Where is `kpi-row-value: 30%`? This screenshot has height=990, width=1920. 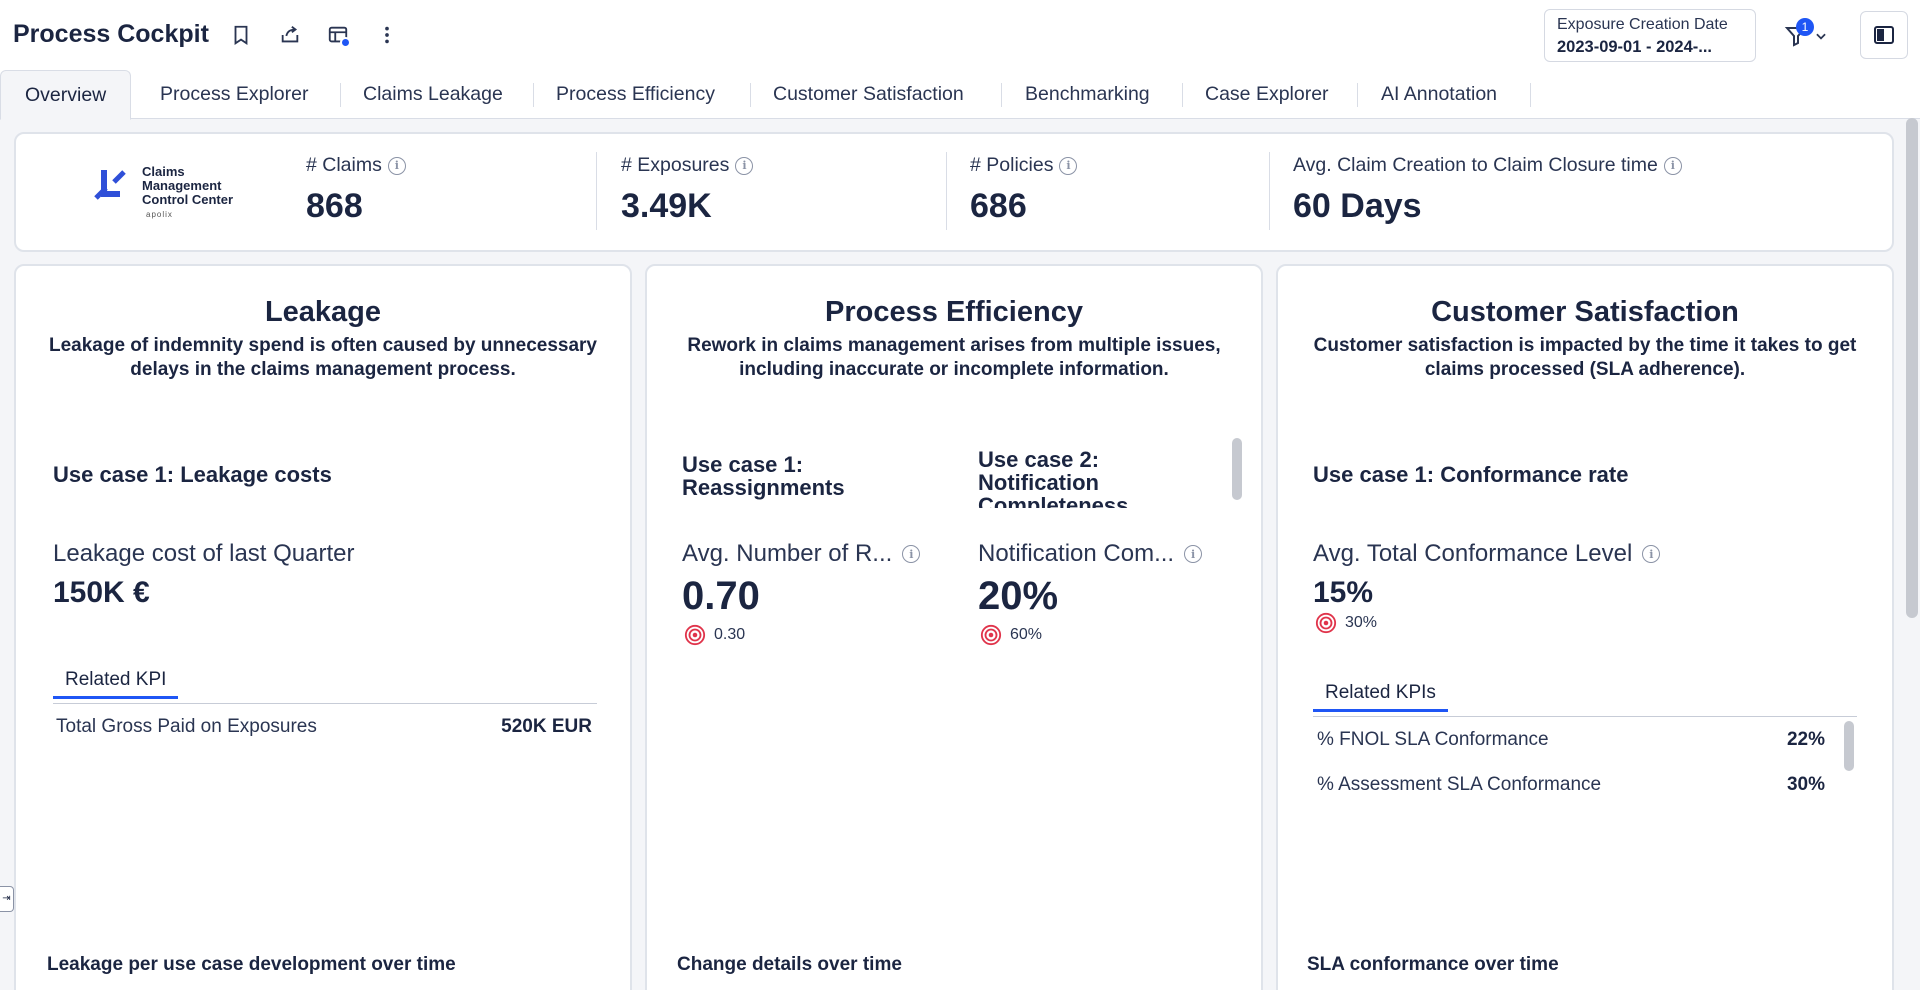 kpi-row-value: 30% is located at coordinates (1805, 784).